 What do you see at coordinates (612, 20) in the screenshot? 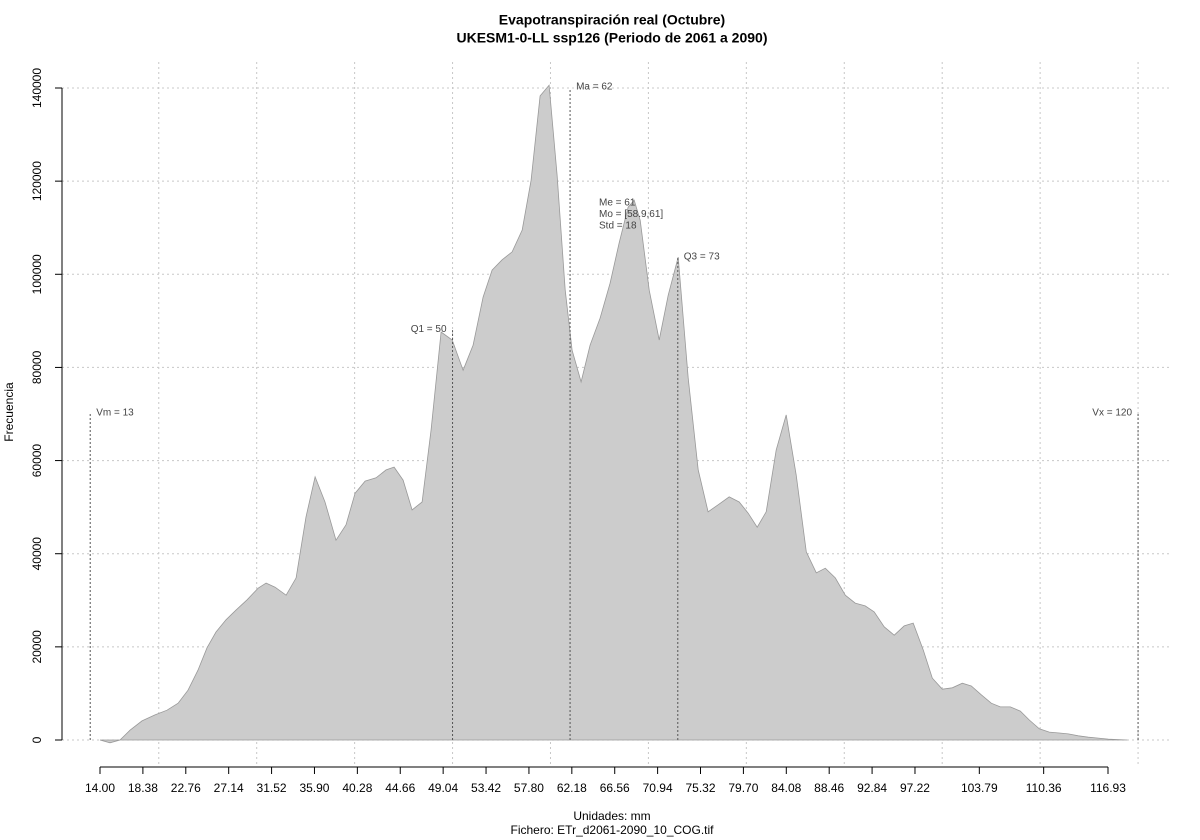
I see `chart-title: Evapotranspiración real (Octubre)` at bounding box center [612, 20].